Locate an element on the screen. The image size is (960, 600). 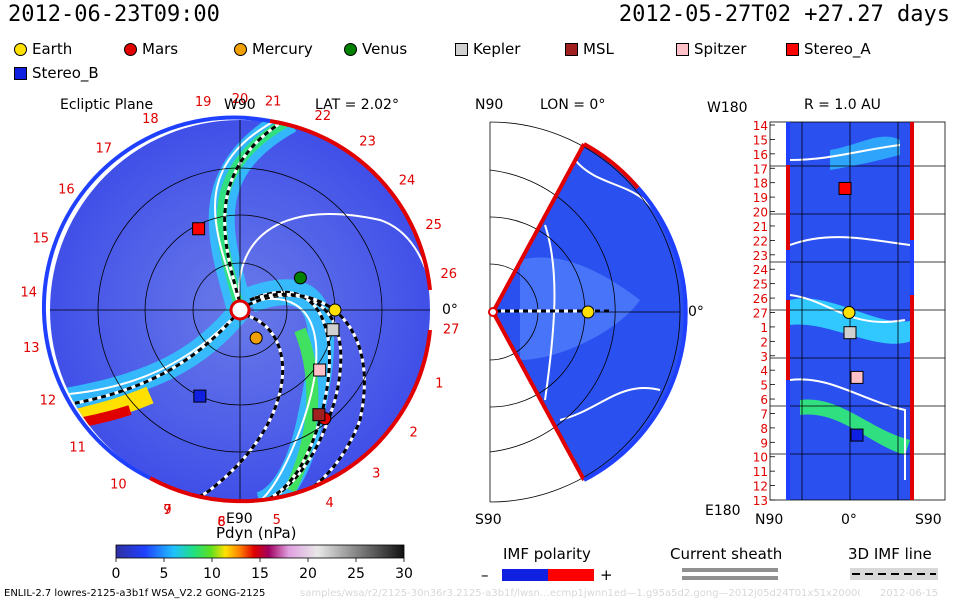
radial-carrington-label: 24 is located at coordinates (760, 270).